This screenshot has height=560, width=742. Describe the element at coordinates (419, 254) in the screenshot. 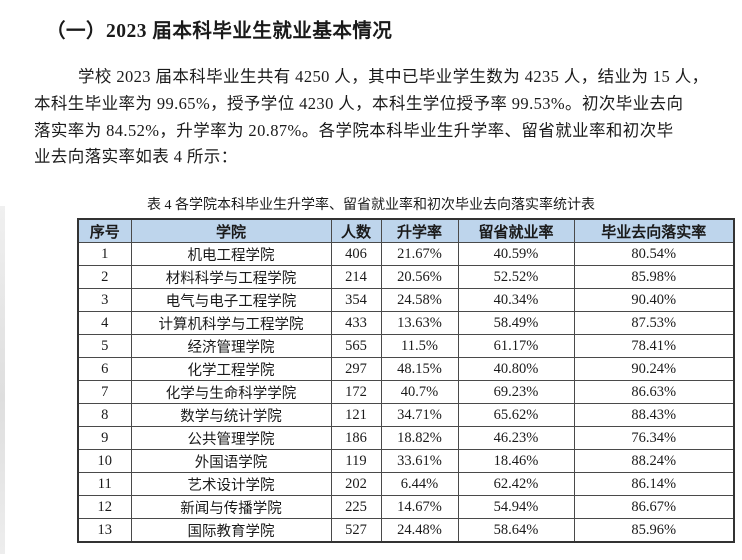

I see `table-cell: 21.67%` at that location.